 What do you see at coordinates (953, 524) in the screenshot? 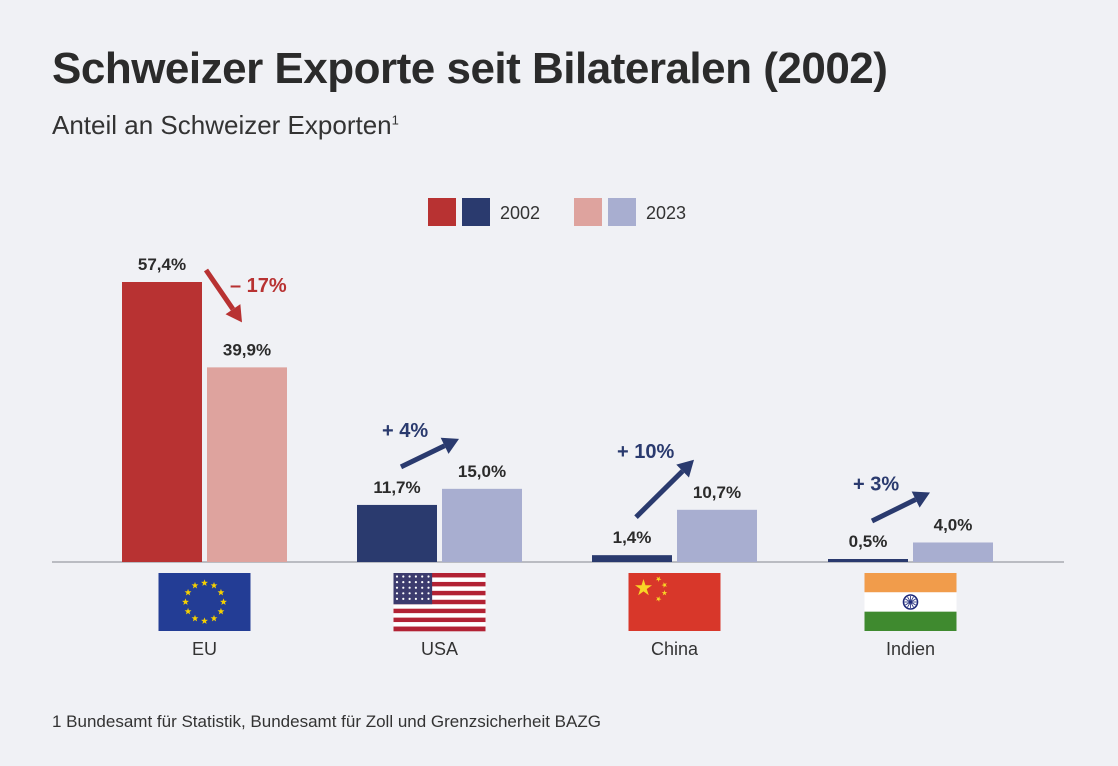
I see `data-label-indien-2023: 4,0%` at bounding box center [953, 524].